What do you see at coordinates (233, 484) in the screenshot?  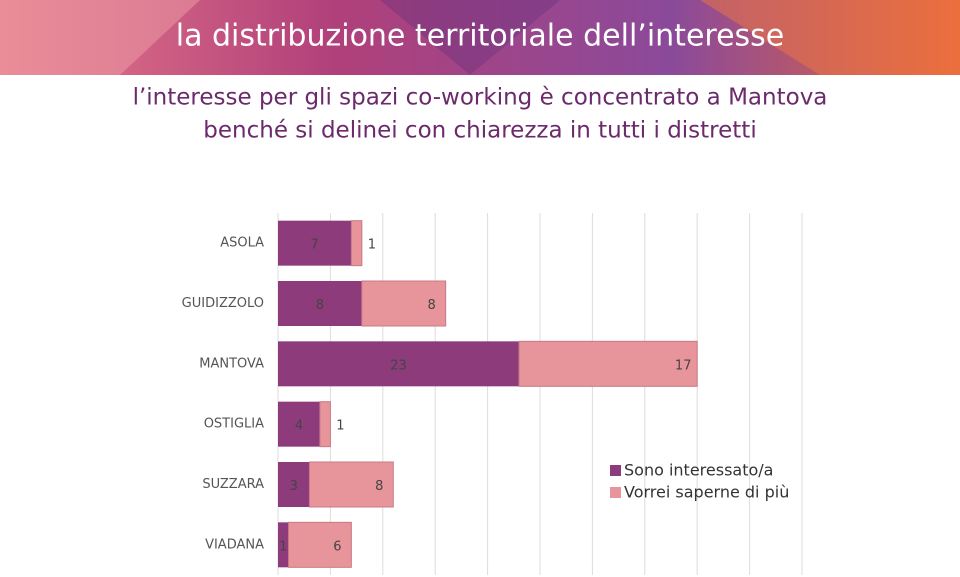 I see `category-label: SUZZARA` at bounding box center [233, 484].